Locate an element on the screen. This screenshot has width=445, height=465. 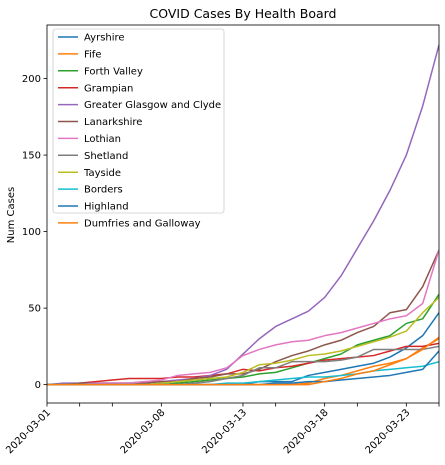
legend-label: Grampian is located at coordinates (108, 88).